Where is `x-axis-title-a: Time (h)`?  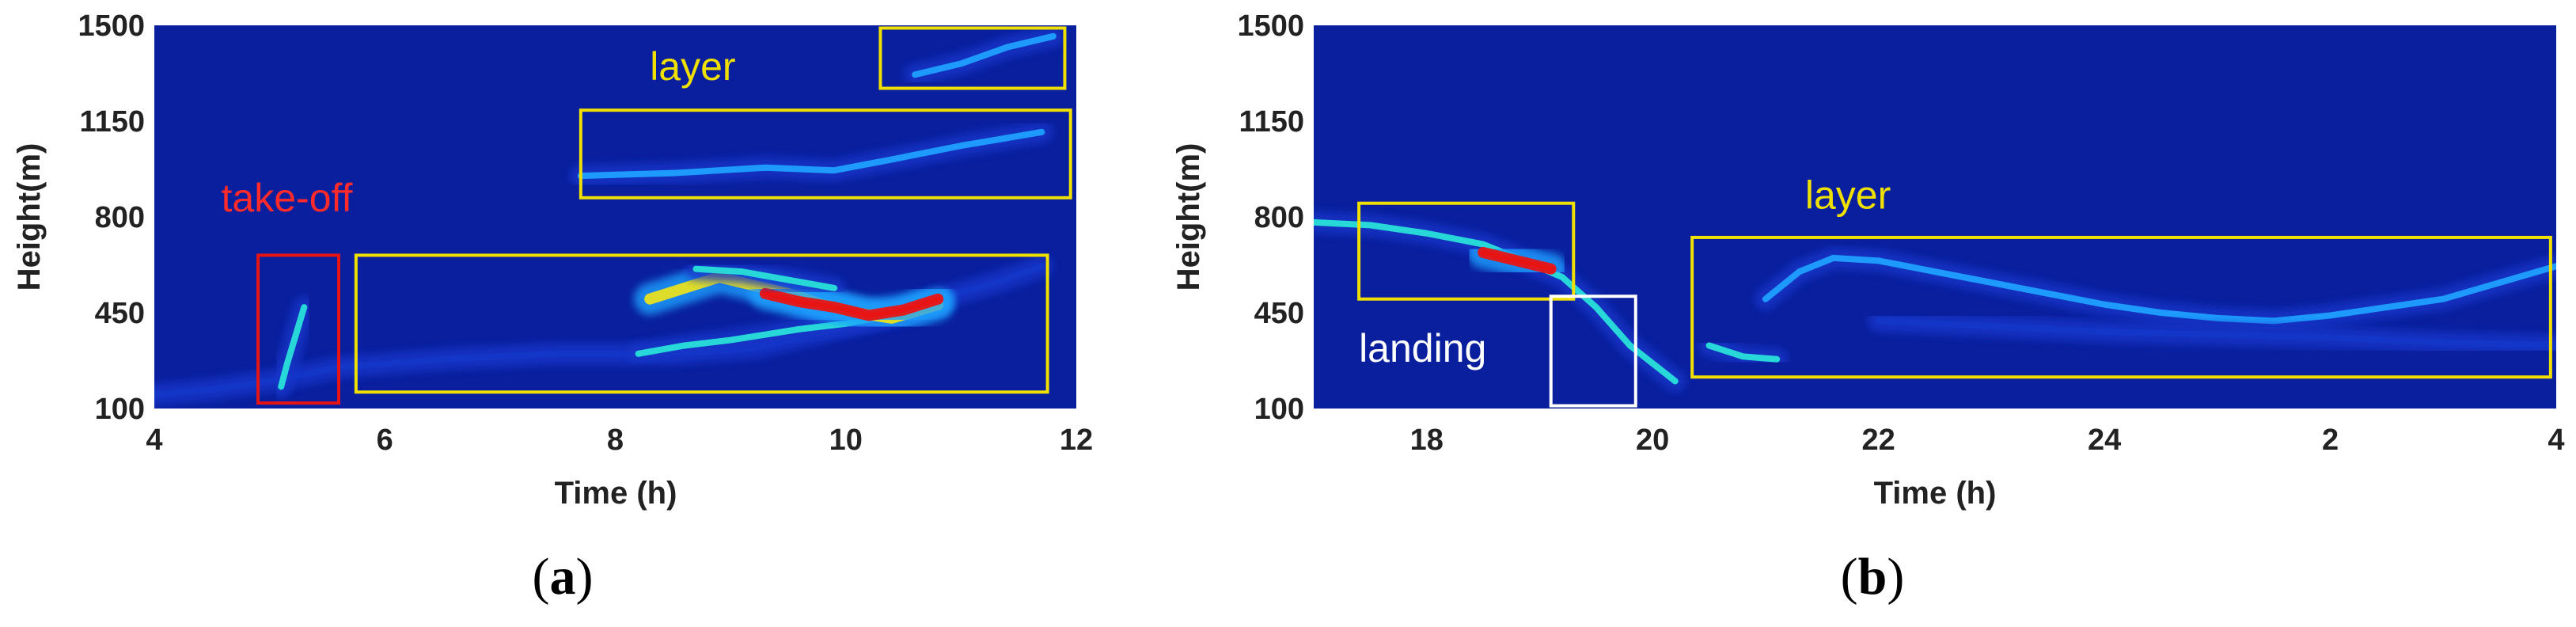
x-axis-title-a: Time (h) is located at coordinates (616, 493).